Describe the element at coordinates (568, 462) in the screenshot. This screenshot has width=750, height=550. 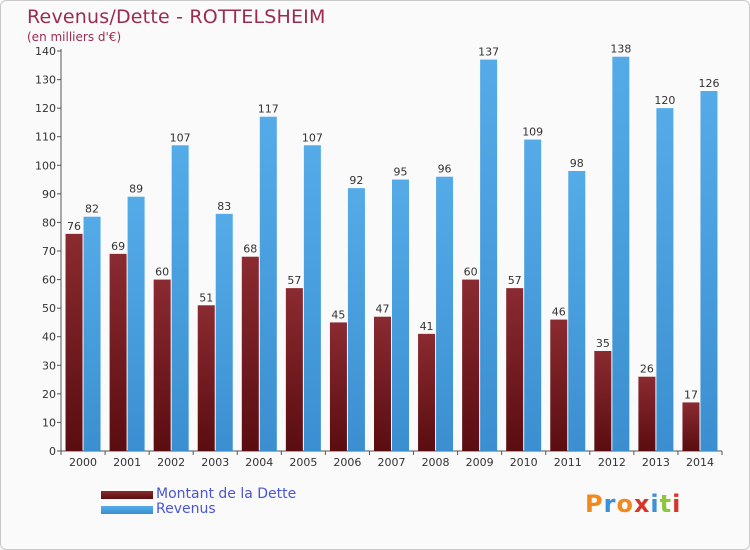
I see `x-tick-label: 2011` at that location.